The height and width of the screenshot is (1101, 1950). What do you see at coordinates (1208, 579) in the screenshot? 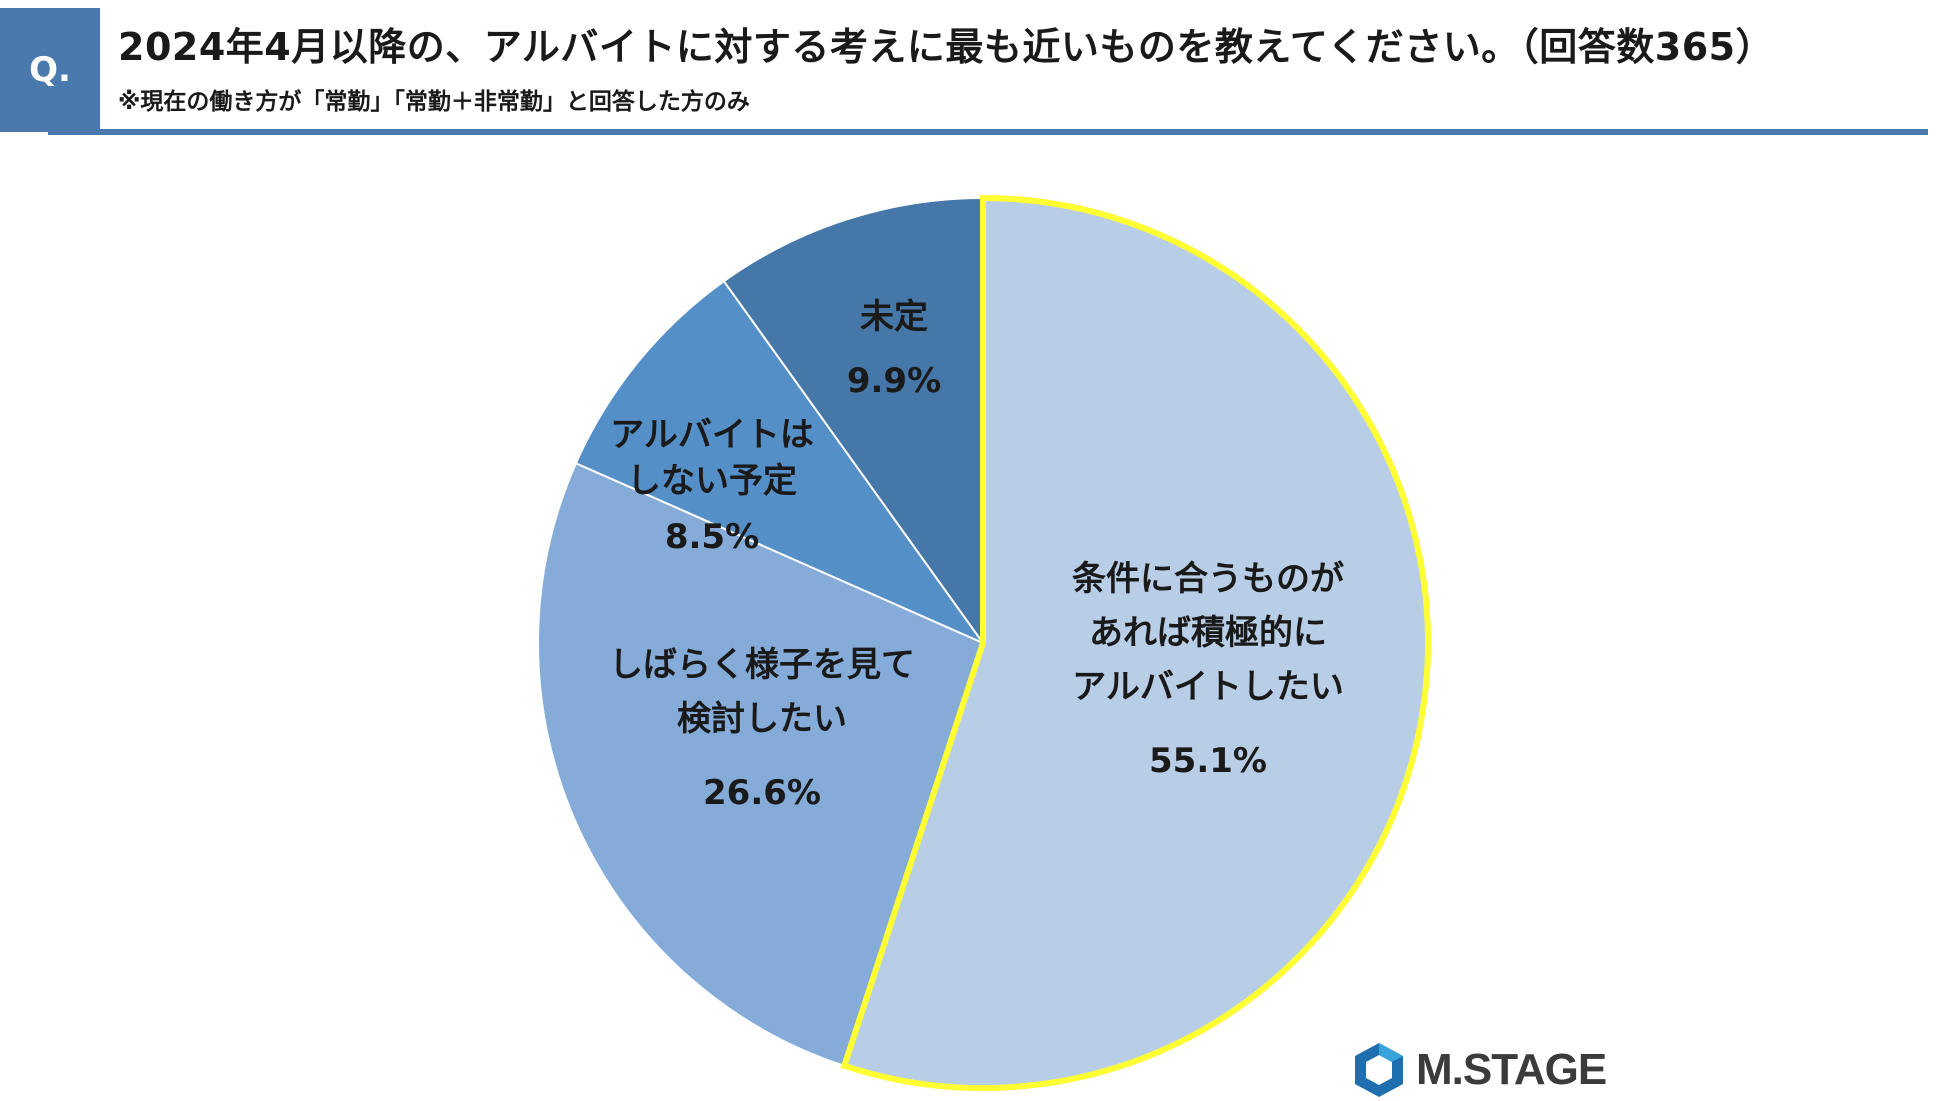
I see `slice-label-1-line-1: 条件に合うものが` at bounding box center [1208, 579].